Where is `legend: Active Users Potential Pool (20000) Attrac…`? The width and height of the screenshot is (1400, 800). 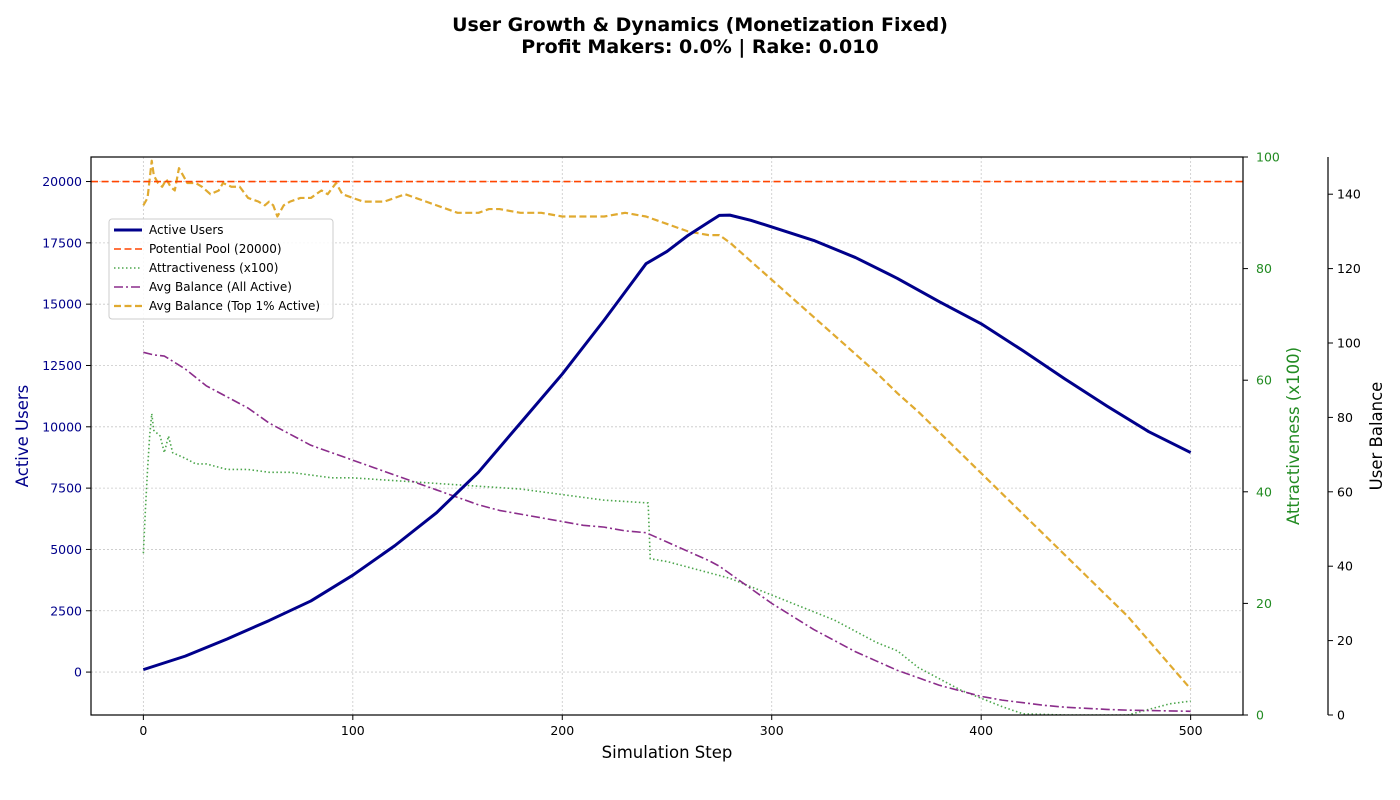
legend: Active Users Potential Pool (20000) Attrac… is located at coordinates (221, 269).